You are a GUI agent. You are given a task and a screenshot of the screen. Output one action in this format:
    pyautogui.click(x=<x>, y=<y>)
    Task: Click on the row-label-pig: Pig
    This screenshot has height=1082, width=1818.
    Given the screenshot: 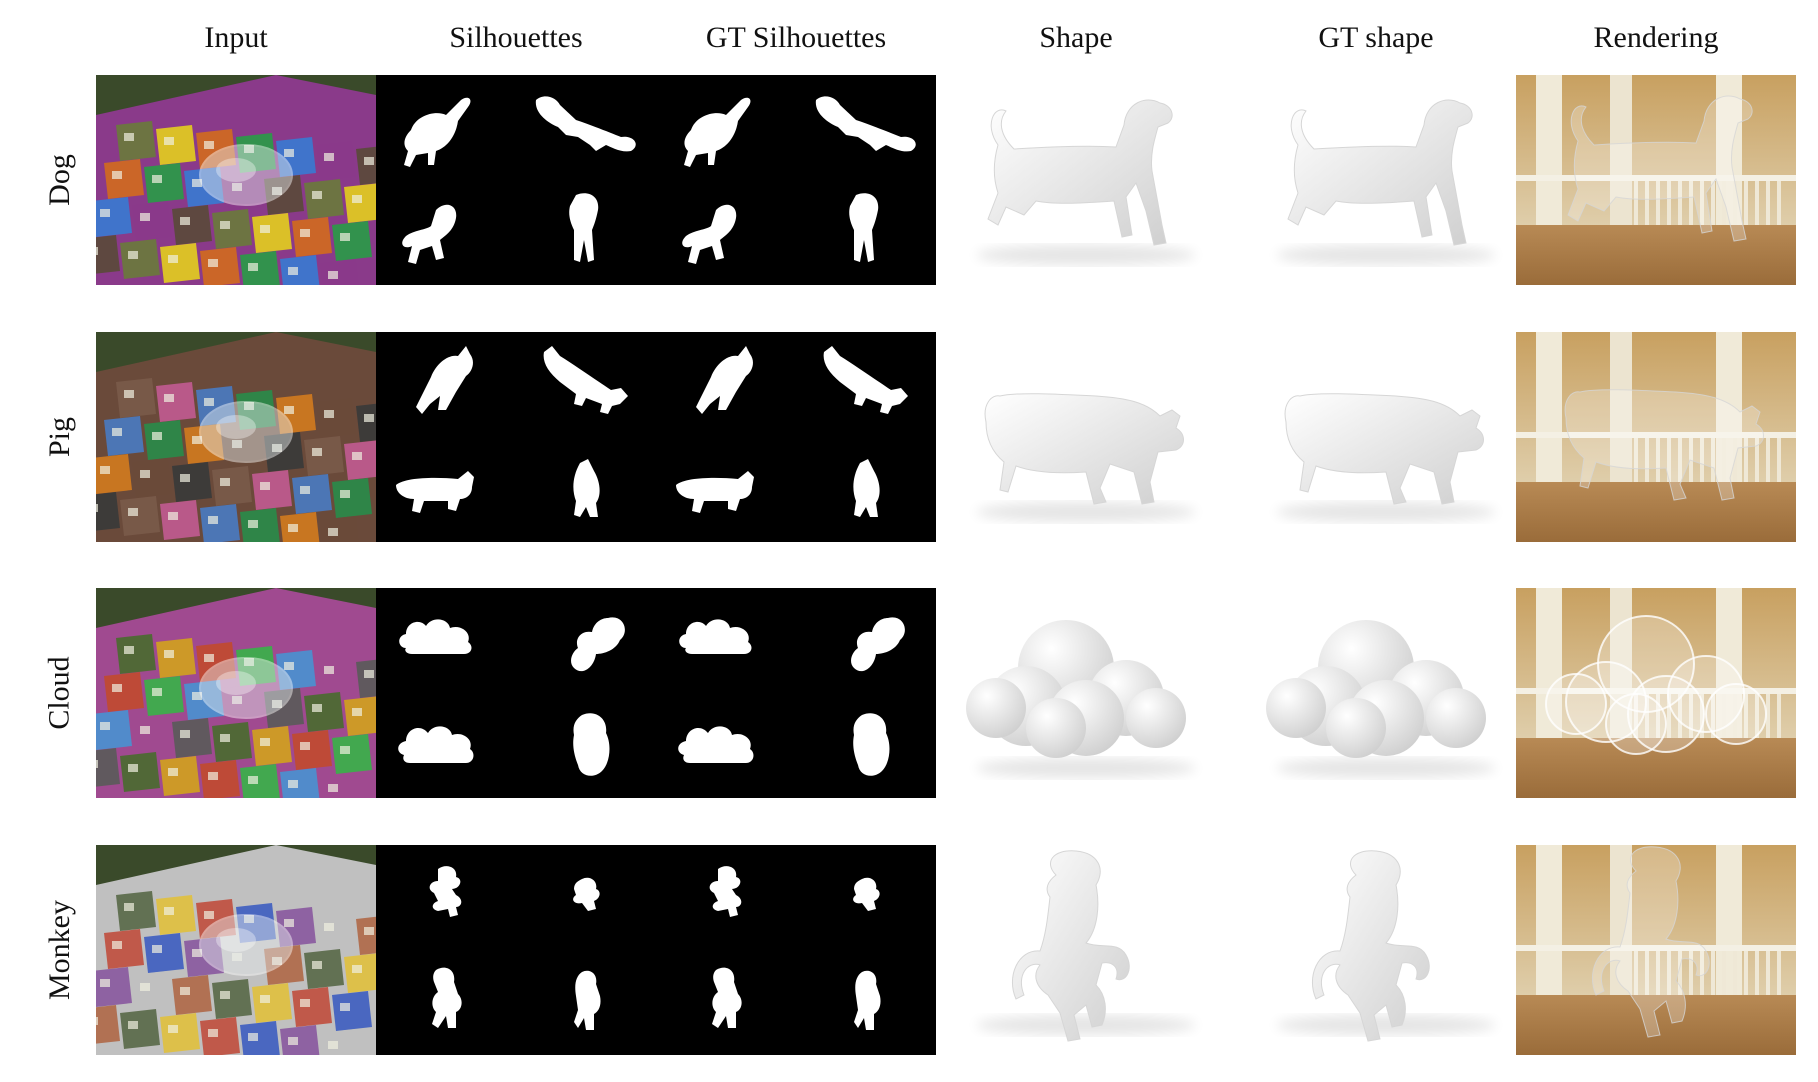 What is the action you would take?
    pyautogui.click(x=59, y=437)
    